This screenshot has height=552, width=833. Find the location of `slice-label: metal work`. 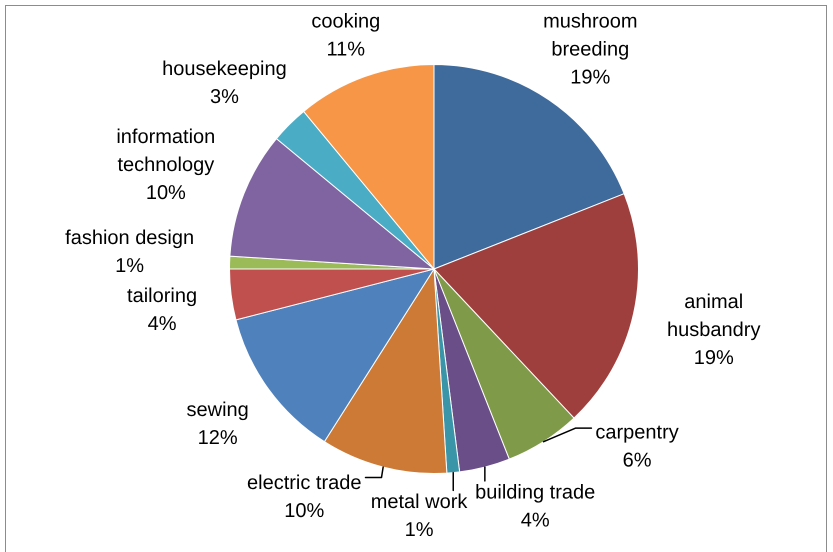

slice-label: metal work is located at coordinates (419, 501).